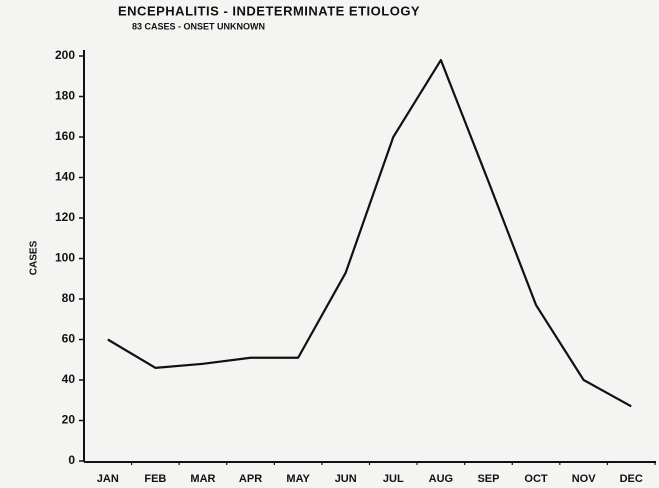  What do you see at coordinates (250, 479) in the screenshot?
I see `x-tick-label: APR` at bounding box center [250, 479].